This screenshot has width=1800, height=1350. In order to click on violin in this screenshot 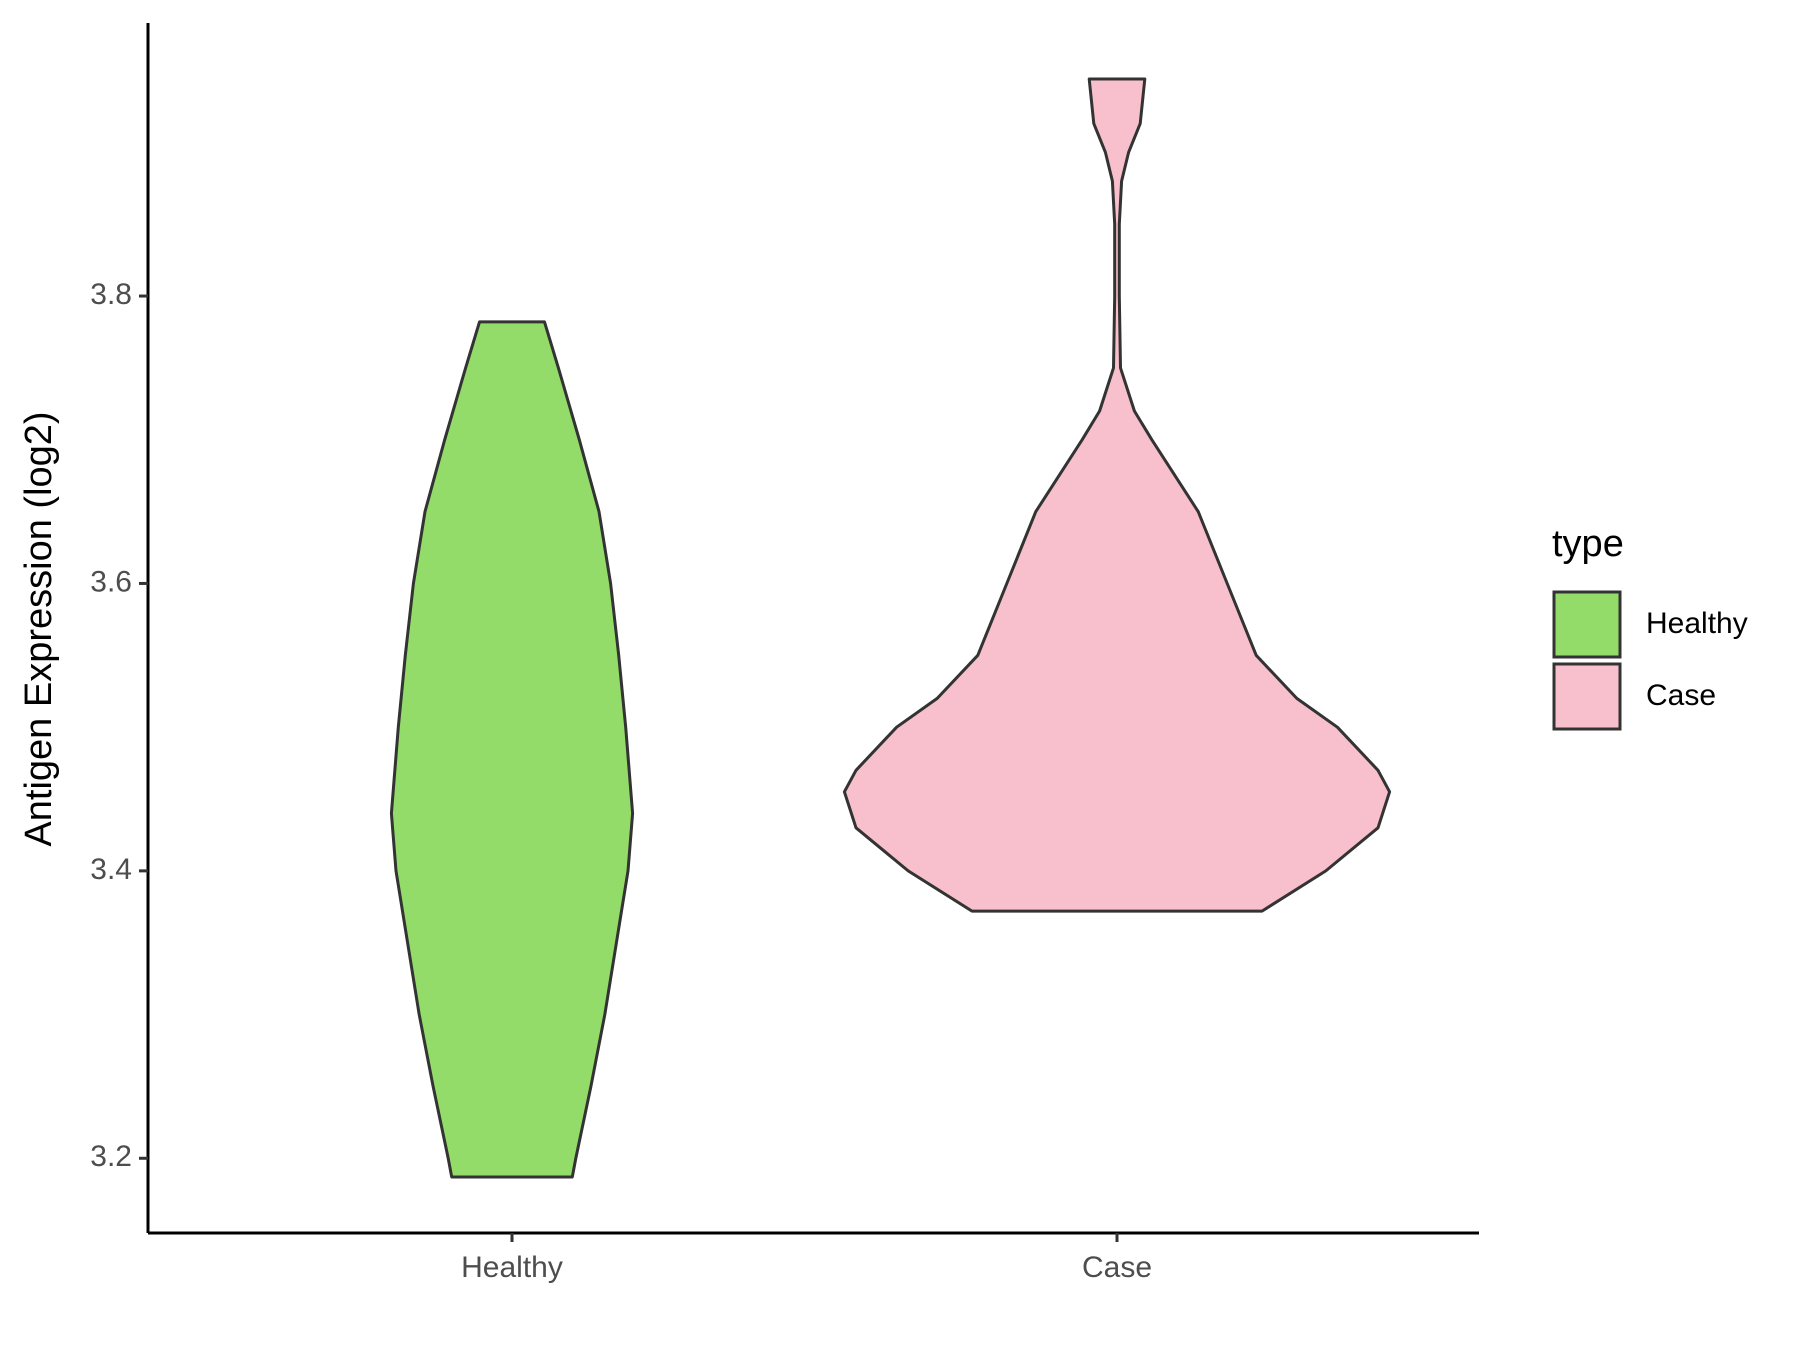, I will do `click(512, 749)`.